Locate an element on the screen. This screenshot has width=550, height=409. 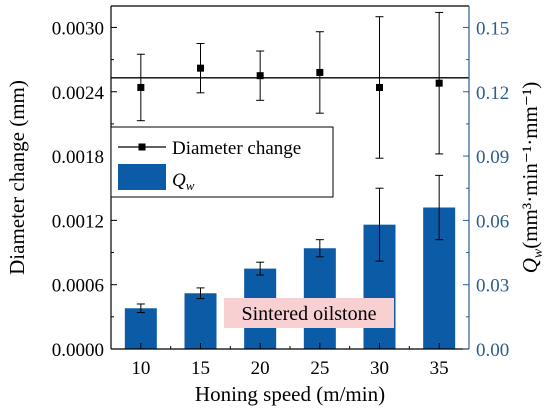
x-tick-label: 20 is located at coordinates (260, 368).